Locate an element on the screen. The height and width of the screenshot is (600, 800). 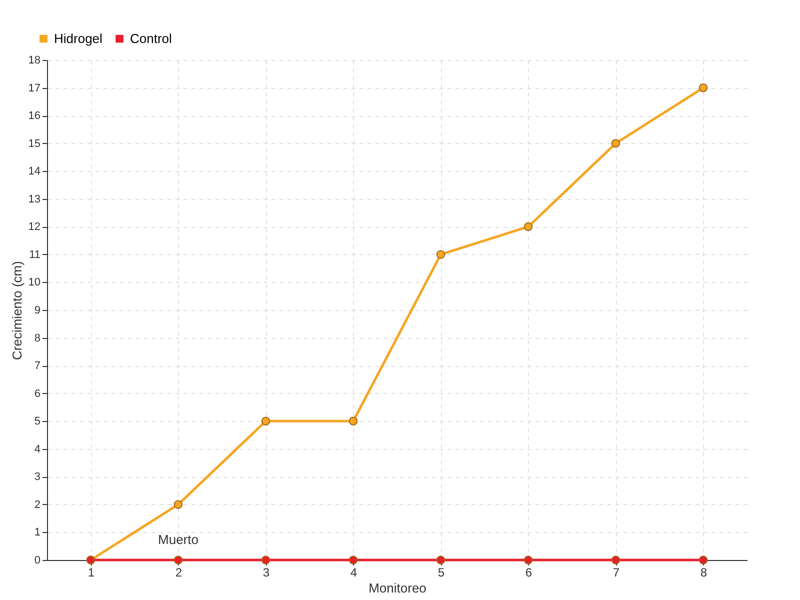
y-tick-label: 2 is located at coordinates (37, 504).